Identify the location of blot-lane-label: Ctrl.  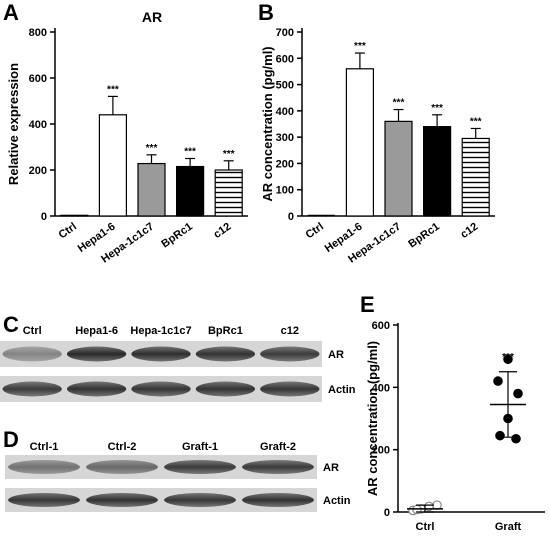
(32, 331).